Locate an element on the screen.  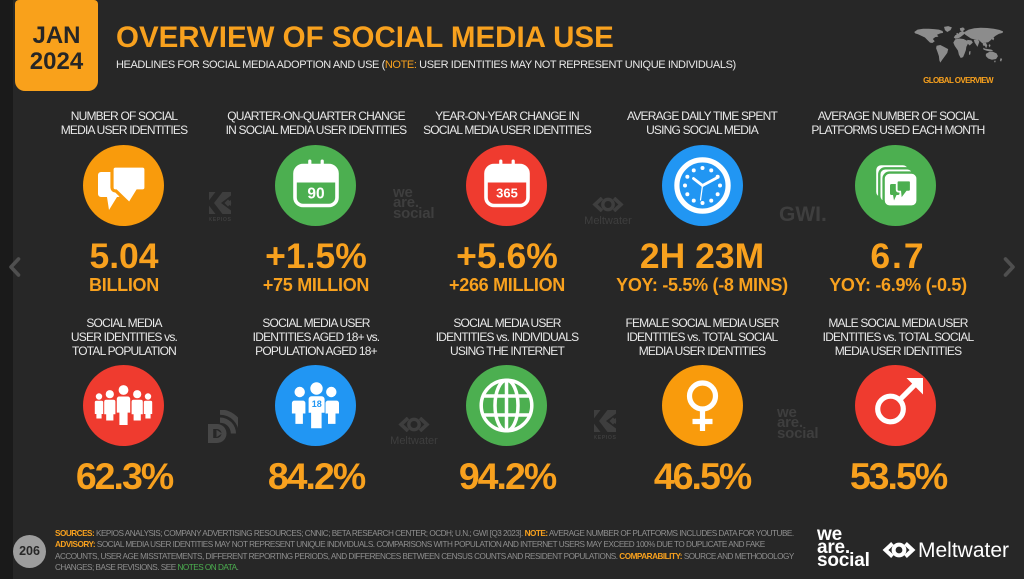
svg-text: 90 is located at coordinates (315, 194).